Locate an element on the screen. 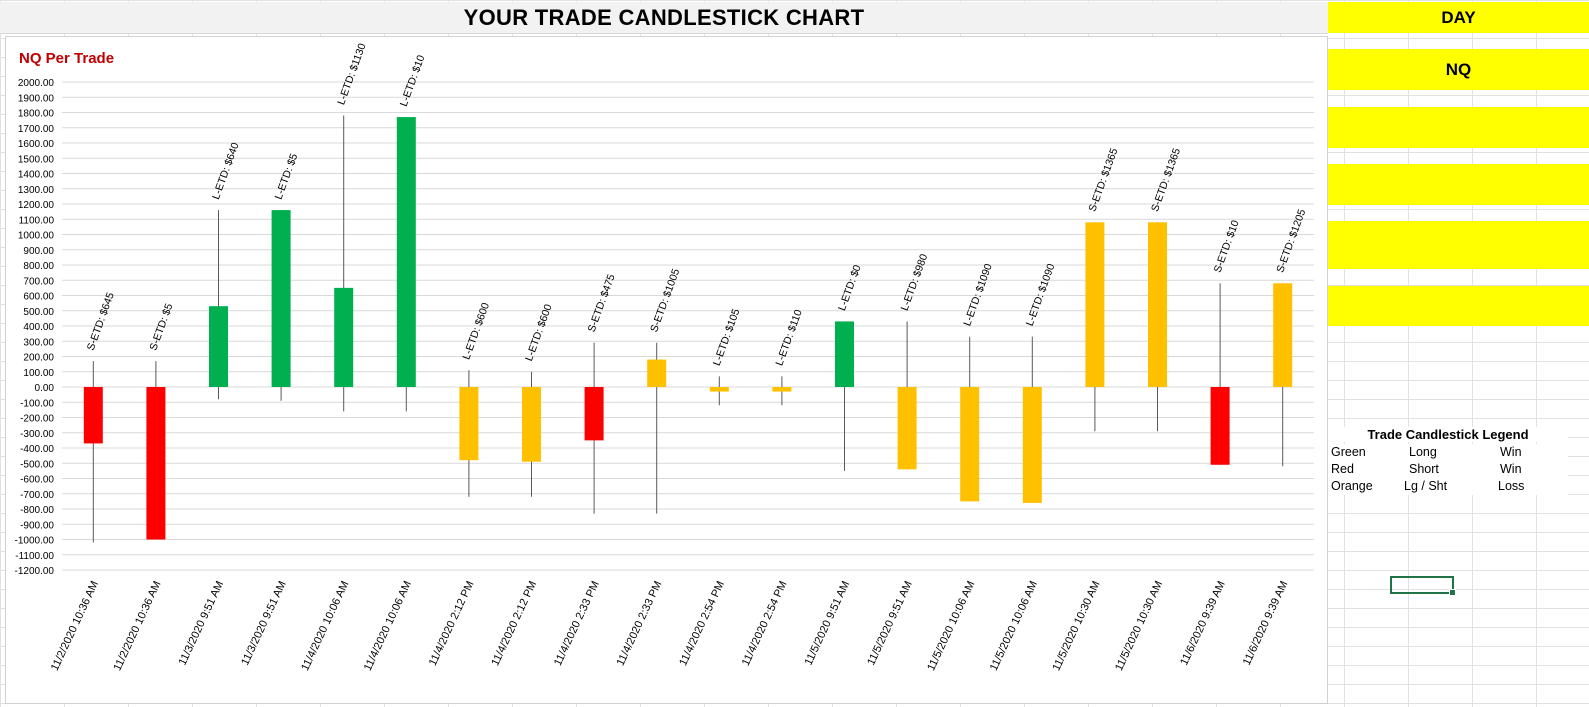 This screenshot has width=1589, height=707. candle-data-label: S-ETD: $5 is located at coordinates (161, 327).